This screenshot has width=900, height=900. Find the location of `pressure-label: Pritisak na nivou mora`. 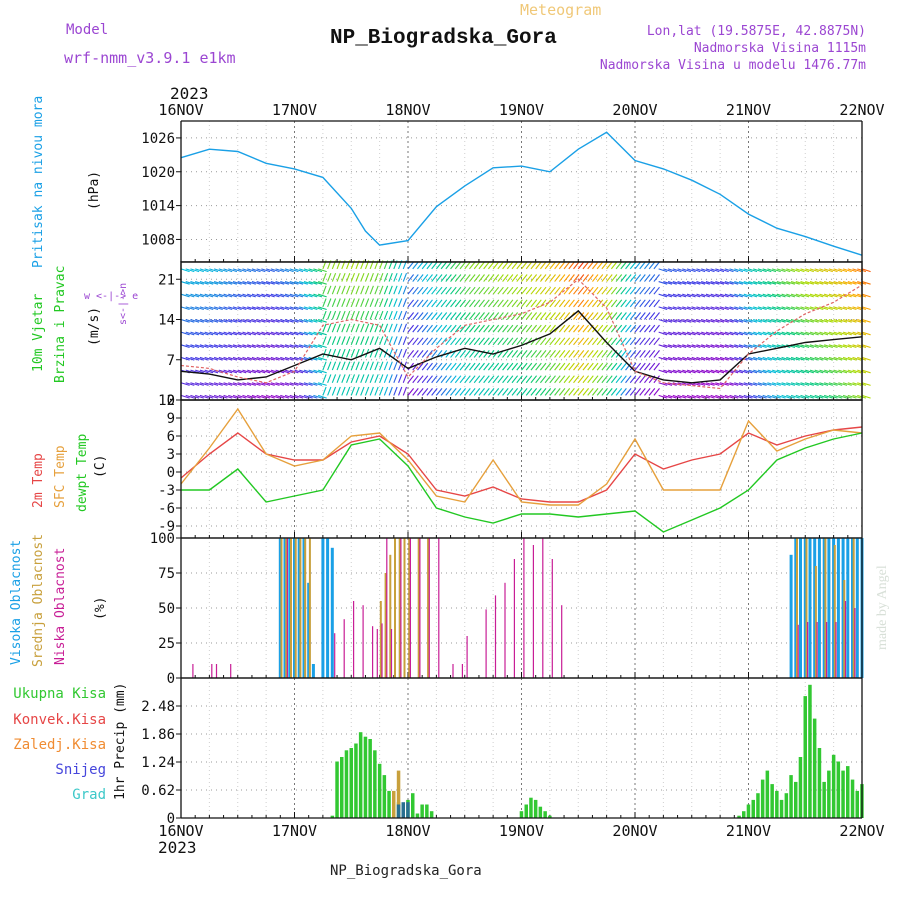

pressure-label: Pritisak na nivou mora is located at coordinates (38, 182).